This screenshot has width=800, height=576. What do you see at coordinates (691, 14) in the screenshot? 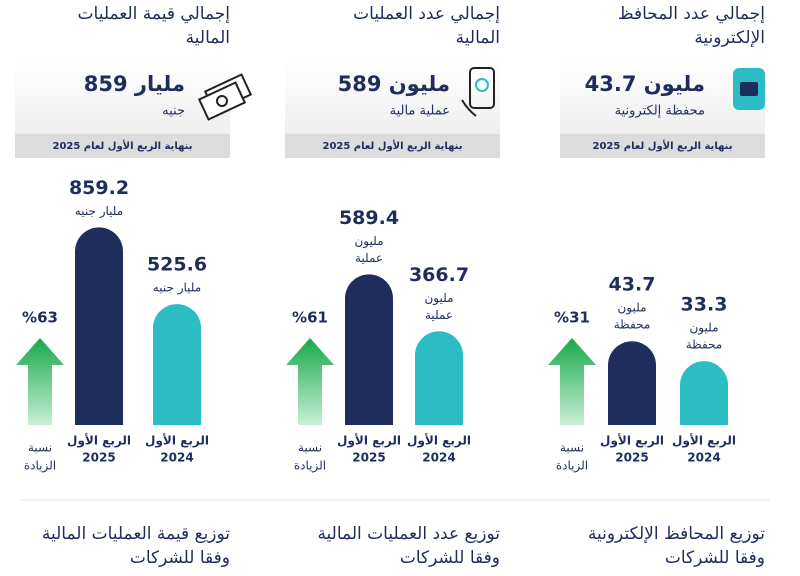
I see `card-title: إجمالي عدد المحافظ` at bounding box center [691, 14].